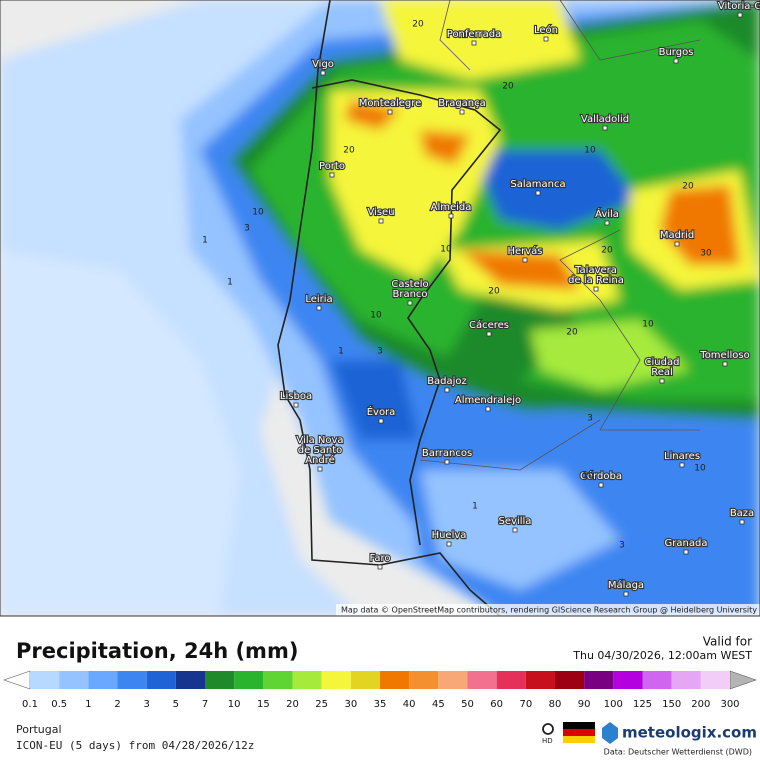  I want to click on city-label: Montealegre, so click(390, 103).